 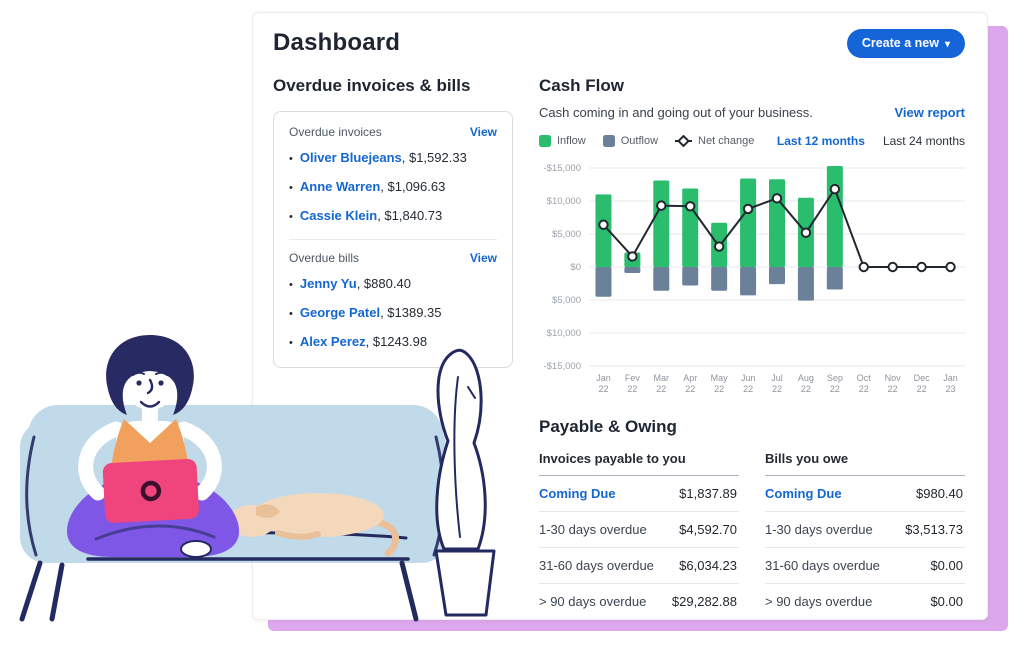 What do you see at coordinates (564, 333) in the screenshot?
I see `svg-text: $10,000` at bounding box center [564, 333].